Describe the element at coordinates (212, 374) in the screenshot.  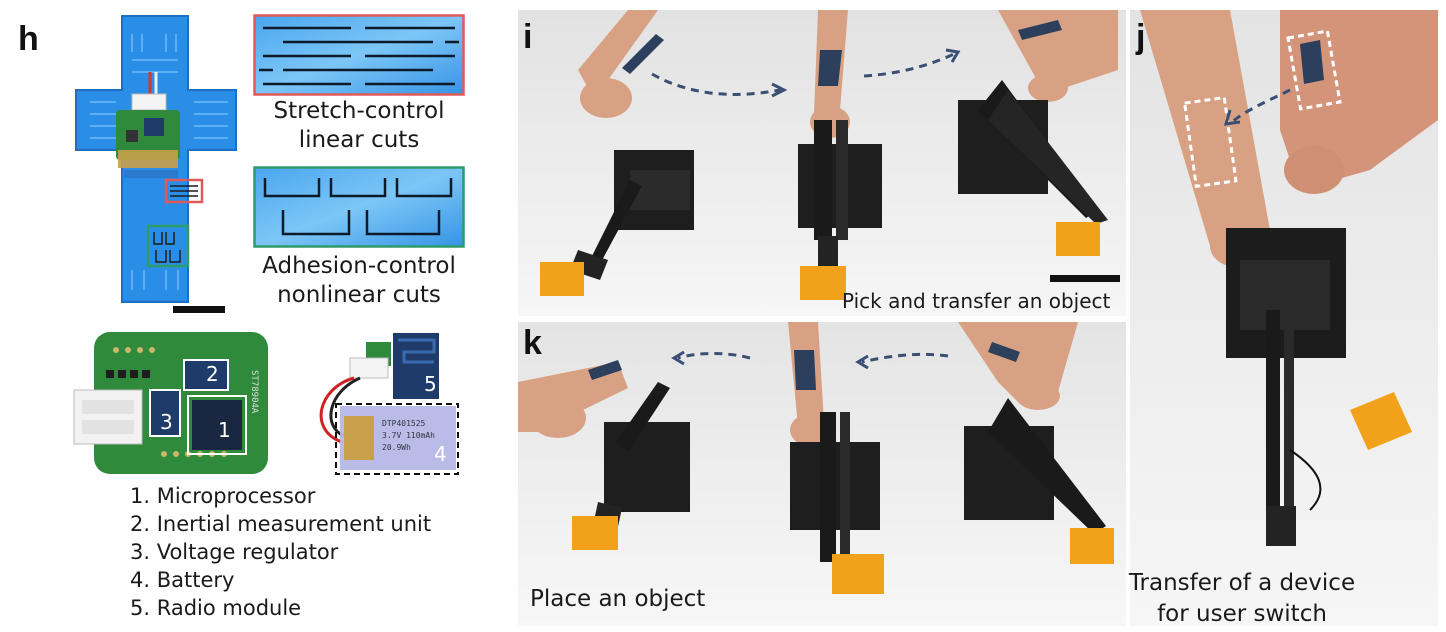
I see `component-number-2: 2` at that location.